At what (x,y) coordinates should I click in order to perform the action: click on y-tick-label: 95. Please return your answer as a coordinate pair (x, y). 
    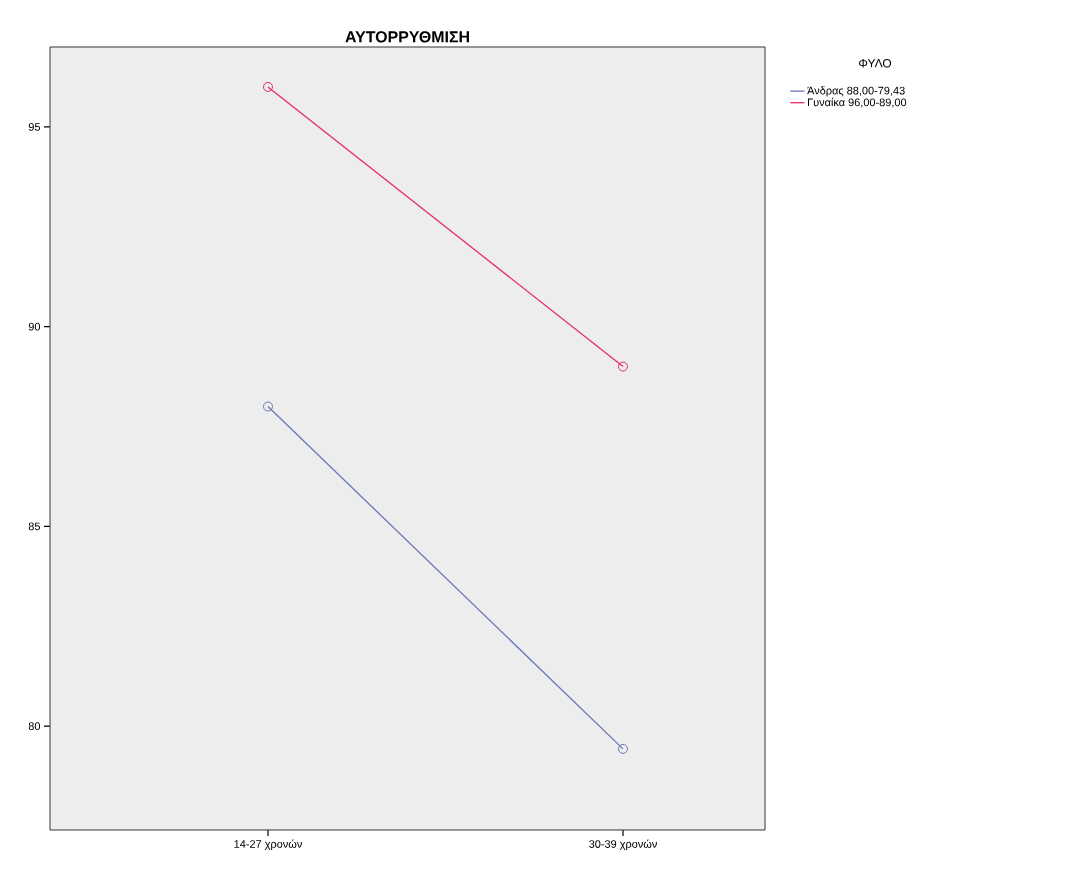
    Looking at the image, I should click on (34, 127).